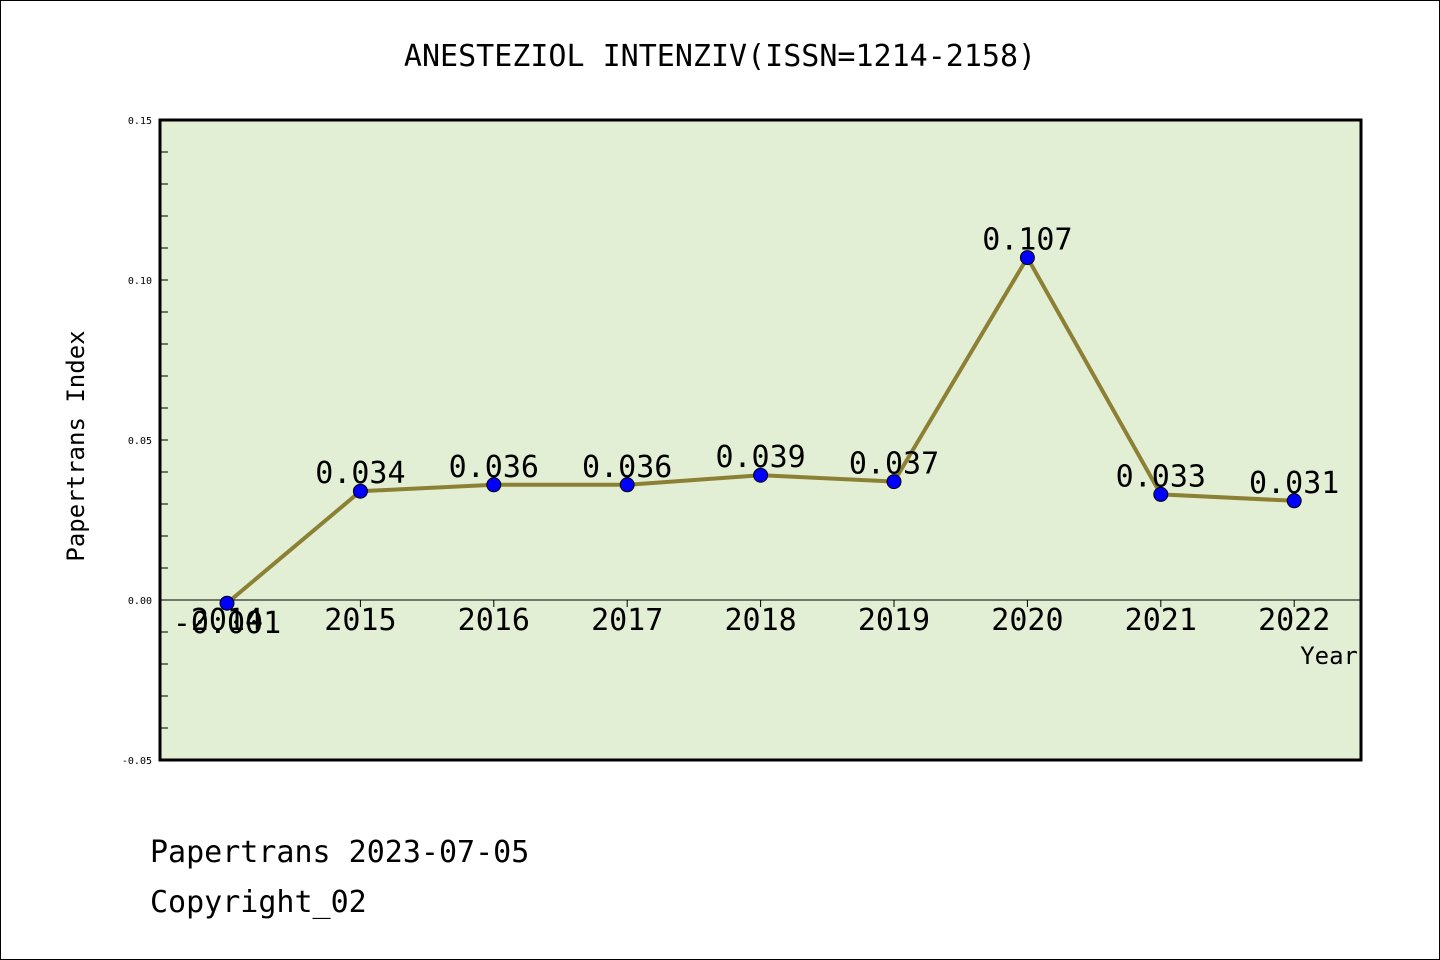 This screenshot has width=1440, height=960. What do you see at coordinates (360, 620) in the screenshot?
I see `x-tick-label: 2015` at bounding box center [360, 620].